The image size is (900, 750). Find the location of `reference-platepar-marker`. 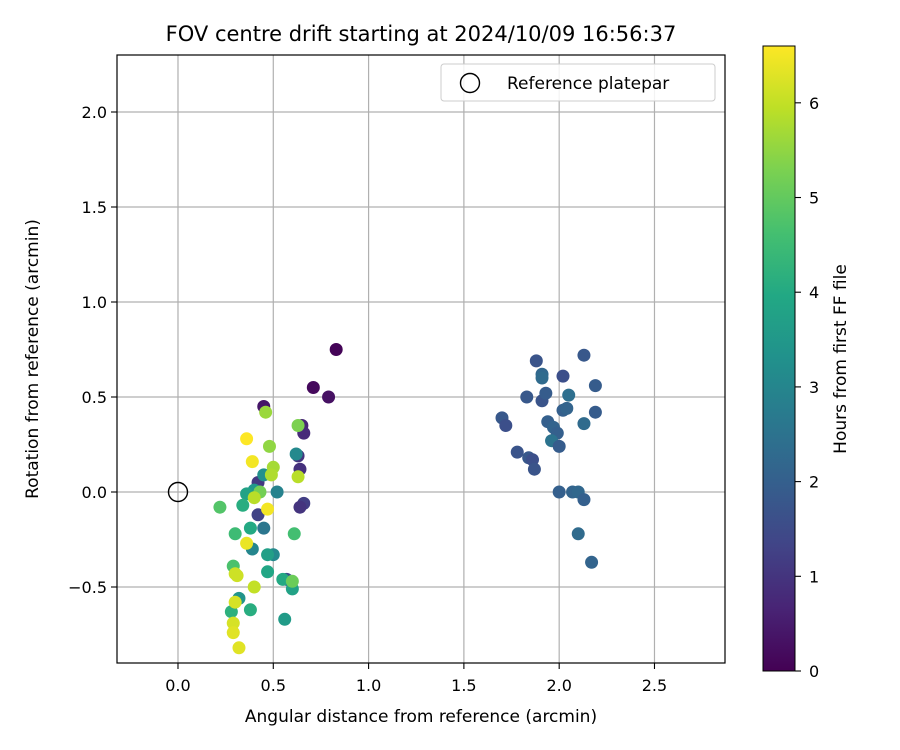

reference-platepar-marker is located at coordinates (178, 492).